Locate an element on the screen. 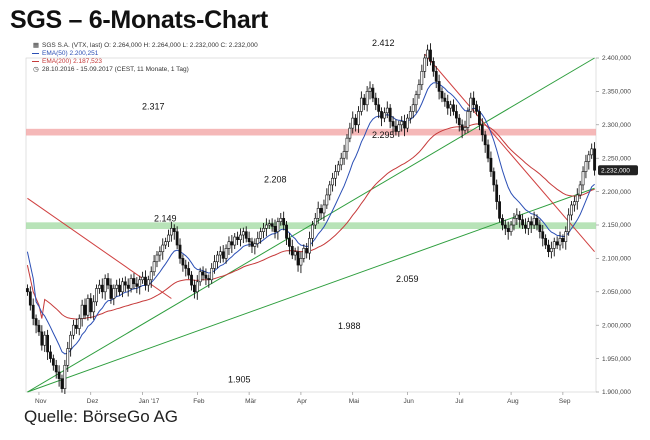 The width and height of the screenshot is (650, 440). legend-ema50-text: EMA(50) 2.200,251 is located at coordinates (70, 53).